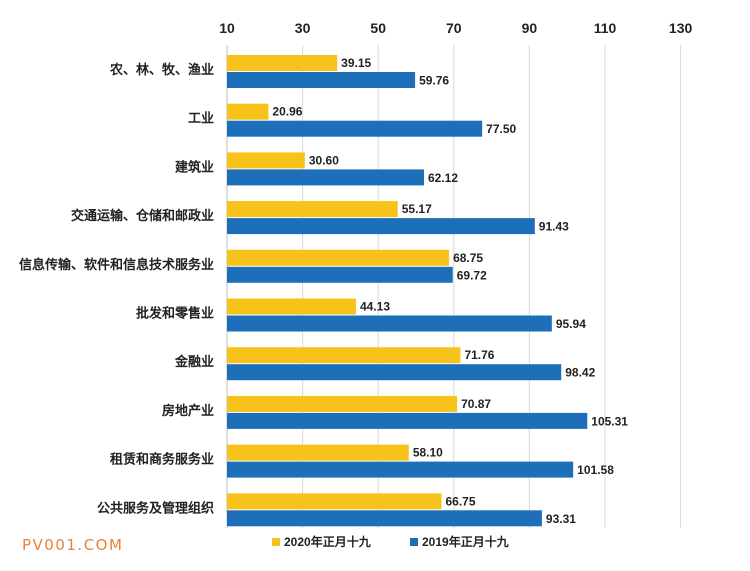 This screenshot has height=571, width=750. I want to click on data-label-2019: 105.31, so click(609, 421).